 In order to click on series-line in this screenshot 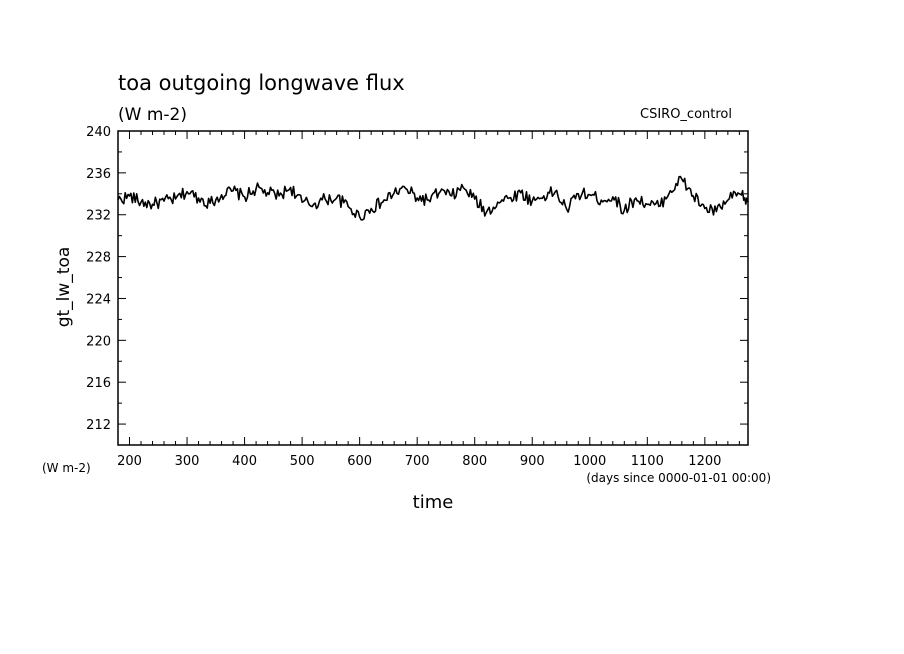, I will do `click(433, 198)`.